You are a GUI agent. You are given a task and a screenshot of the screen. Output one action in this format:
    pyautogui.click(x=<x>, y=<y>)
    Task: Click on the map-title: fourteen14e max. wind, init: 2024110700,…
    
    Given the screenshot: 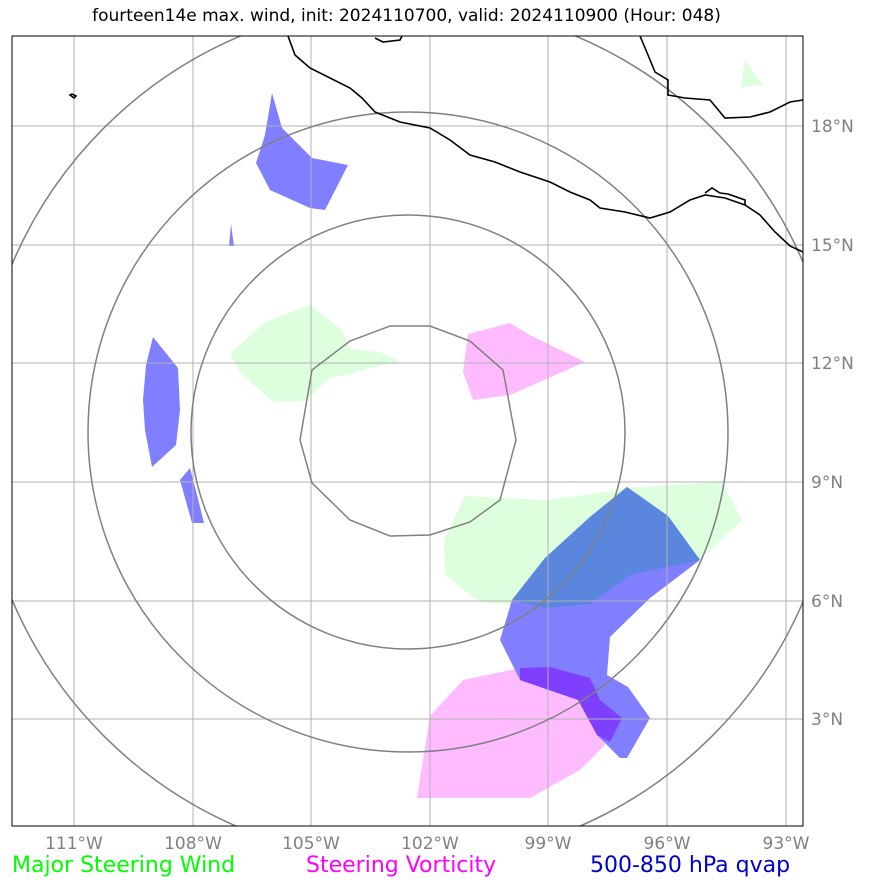 What is the action you would take?
    pyautogui.click(x=406, y=16)
    